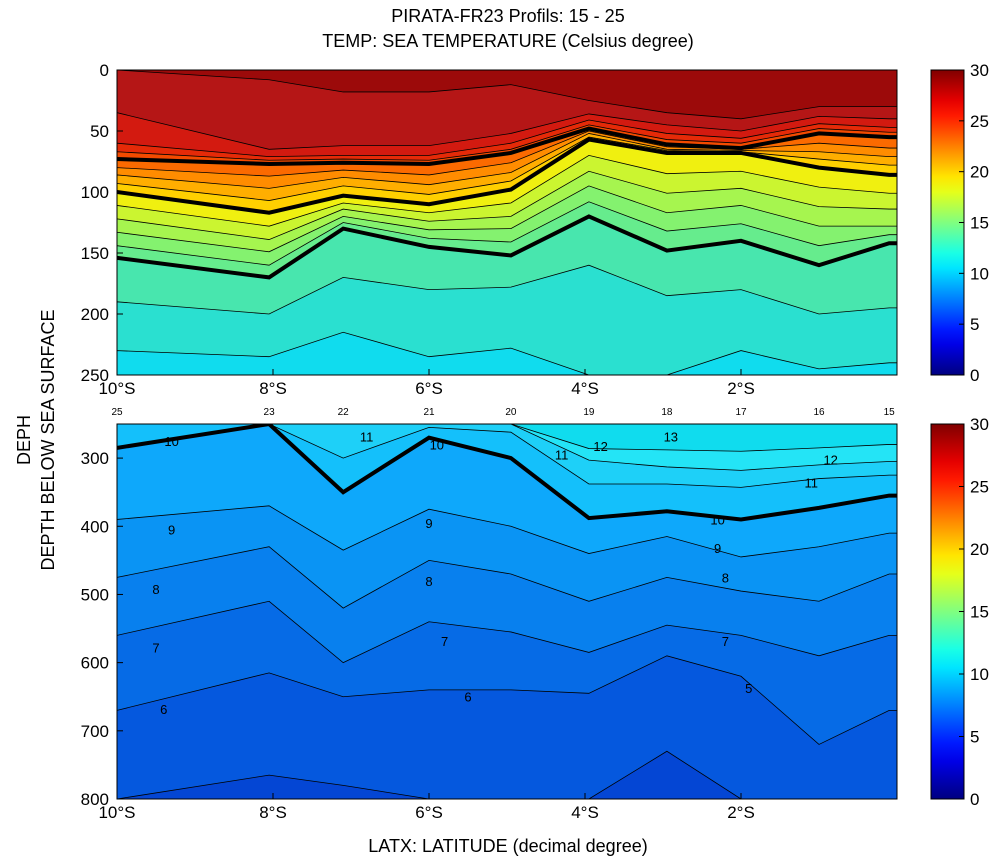 The image size is (1003, 862). What do you see at coordinates (48, 439) in the screenshot?
I see `y-axis-label-line-2: DEPTH BELOW SEA SURFACE` at bounding box center [48, 439].